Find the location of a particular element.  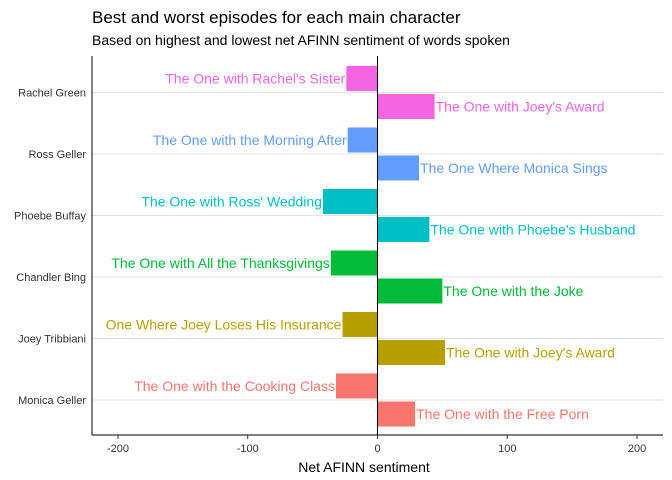

bar-label-best-chandler-bing: The One with the Joke is located at coordinates (513, 291).